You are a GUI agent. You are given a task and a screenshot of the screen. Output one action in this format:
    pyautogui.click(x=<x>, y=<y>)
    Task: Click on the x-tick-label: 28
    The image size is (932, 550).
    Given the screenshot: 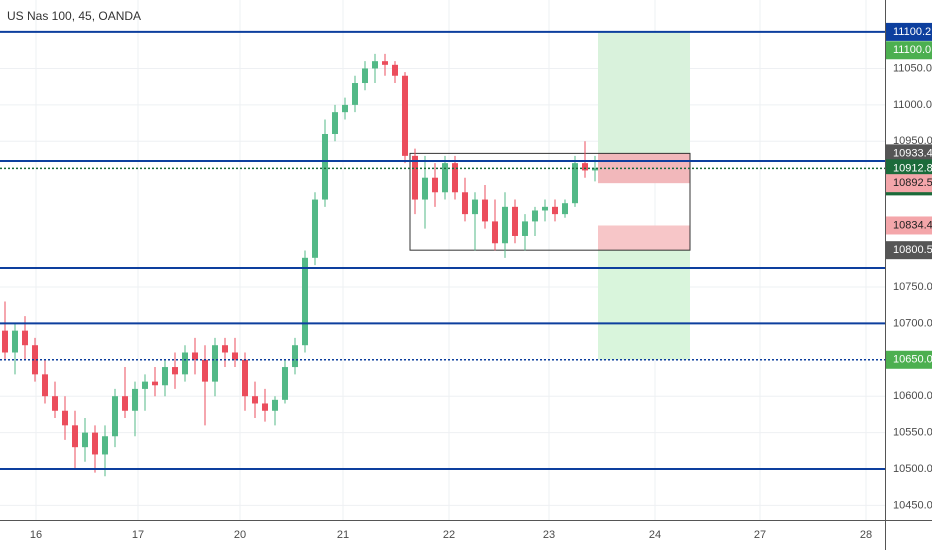 What is the action you would take?
    pyautogui.click(x=866, y=535)
    